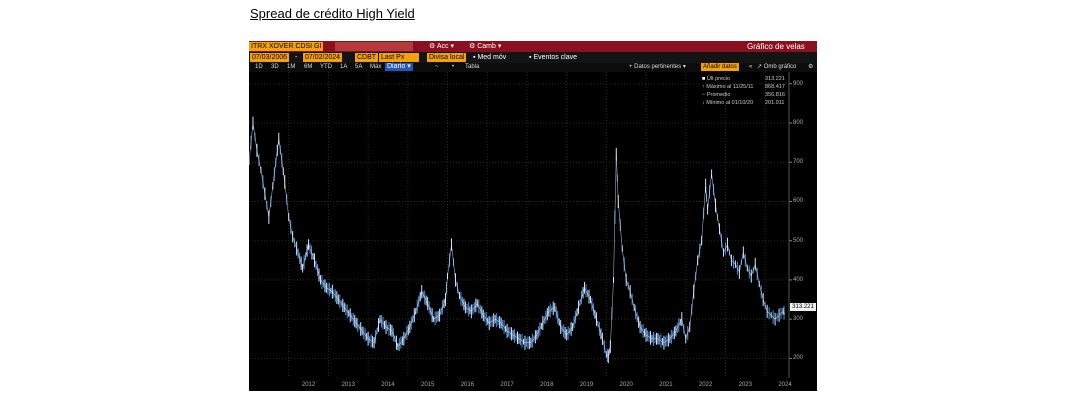 The image size is (1068, 408). I want to click on date-from-input: 07/03/2006, so click(270, 57).